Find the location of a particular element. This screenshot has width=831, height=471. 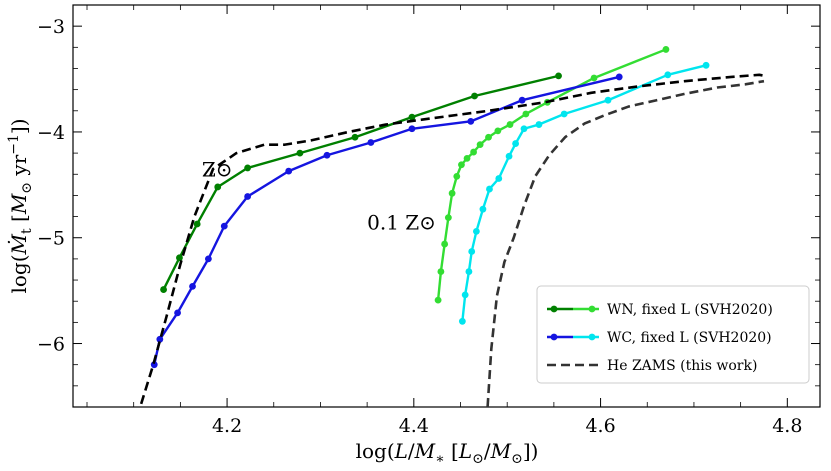

y-axis-title: log(Ṁt [M⊙ yr−1]) is located at coordinates (20, 205).